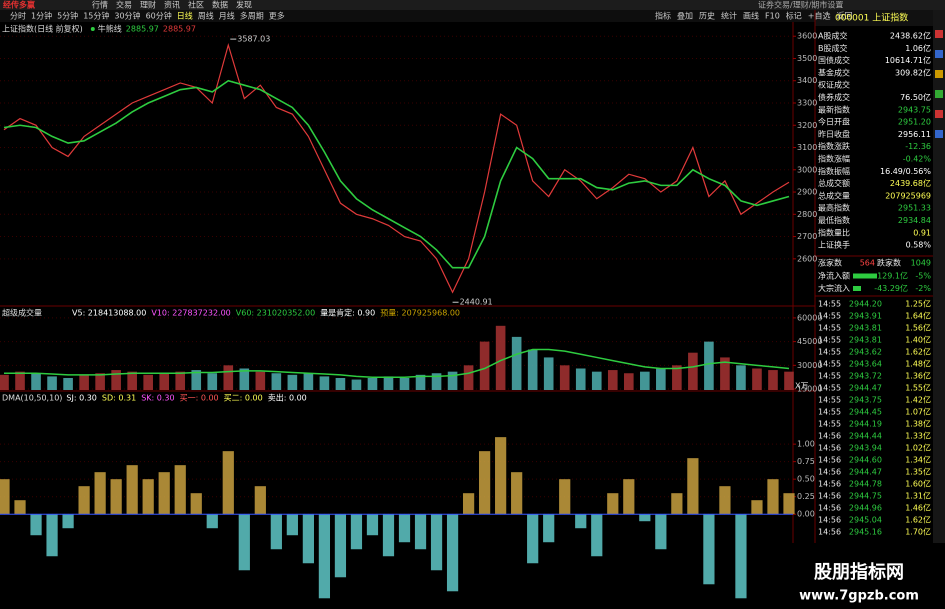 This screenshot has width=945, height=609. I want to click on period-tab: 30分钟, so click(127, 16).